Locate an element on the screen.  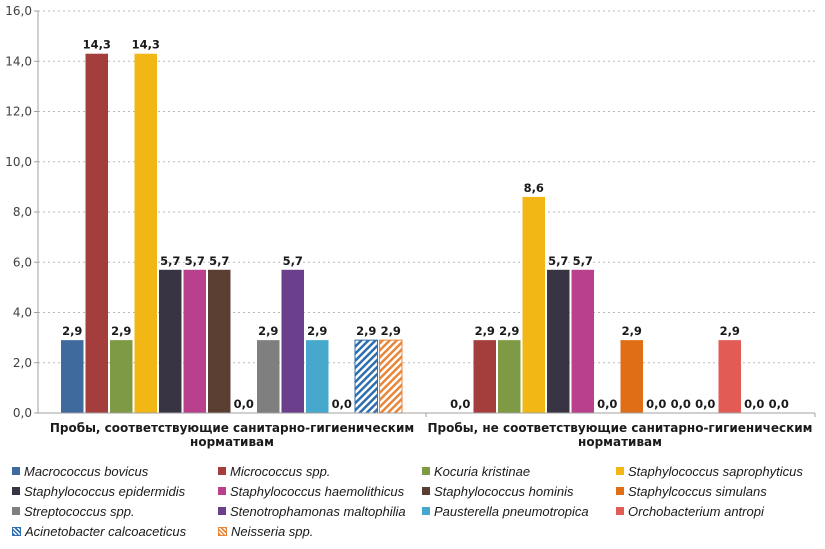
y-tick-label: 6,0 is located at coordinates (22, 262).